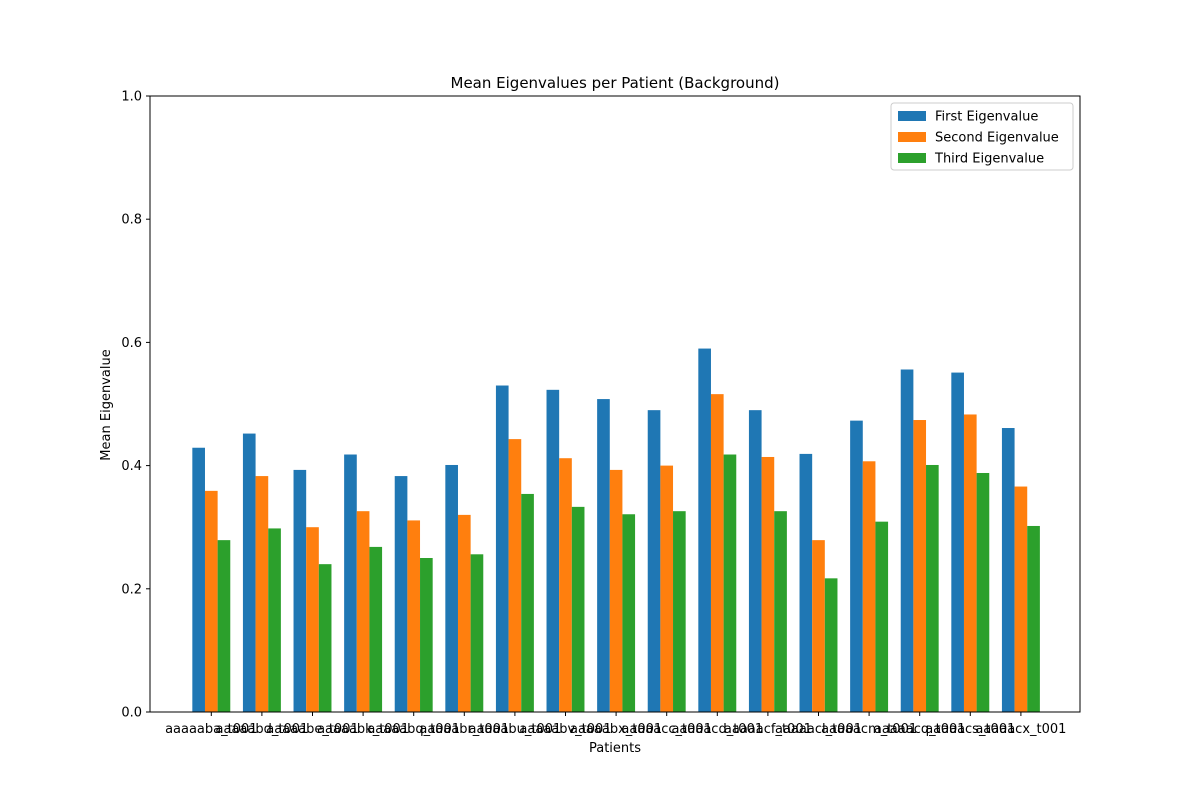  What do you see at coordinates (312, 729) in the screenshot?
I see `x-tick-label: aaaaabe_t001` at bounding box center [312, 729].